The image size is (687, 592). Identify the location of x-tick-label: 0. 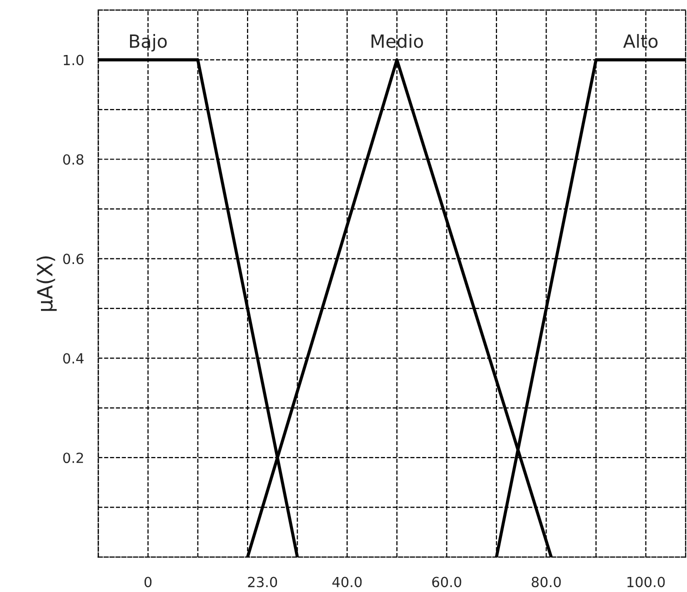
(148, 582).